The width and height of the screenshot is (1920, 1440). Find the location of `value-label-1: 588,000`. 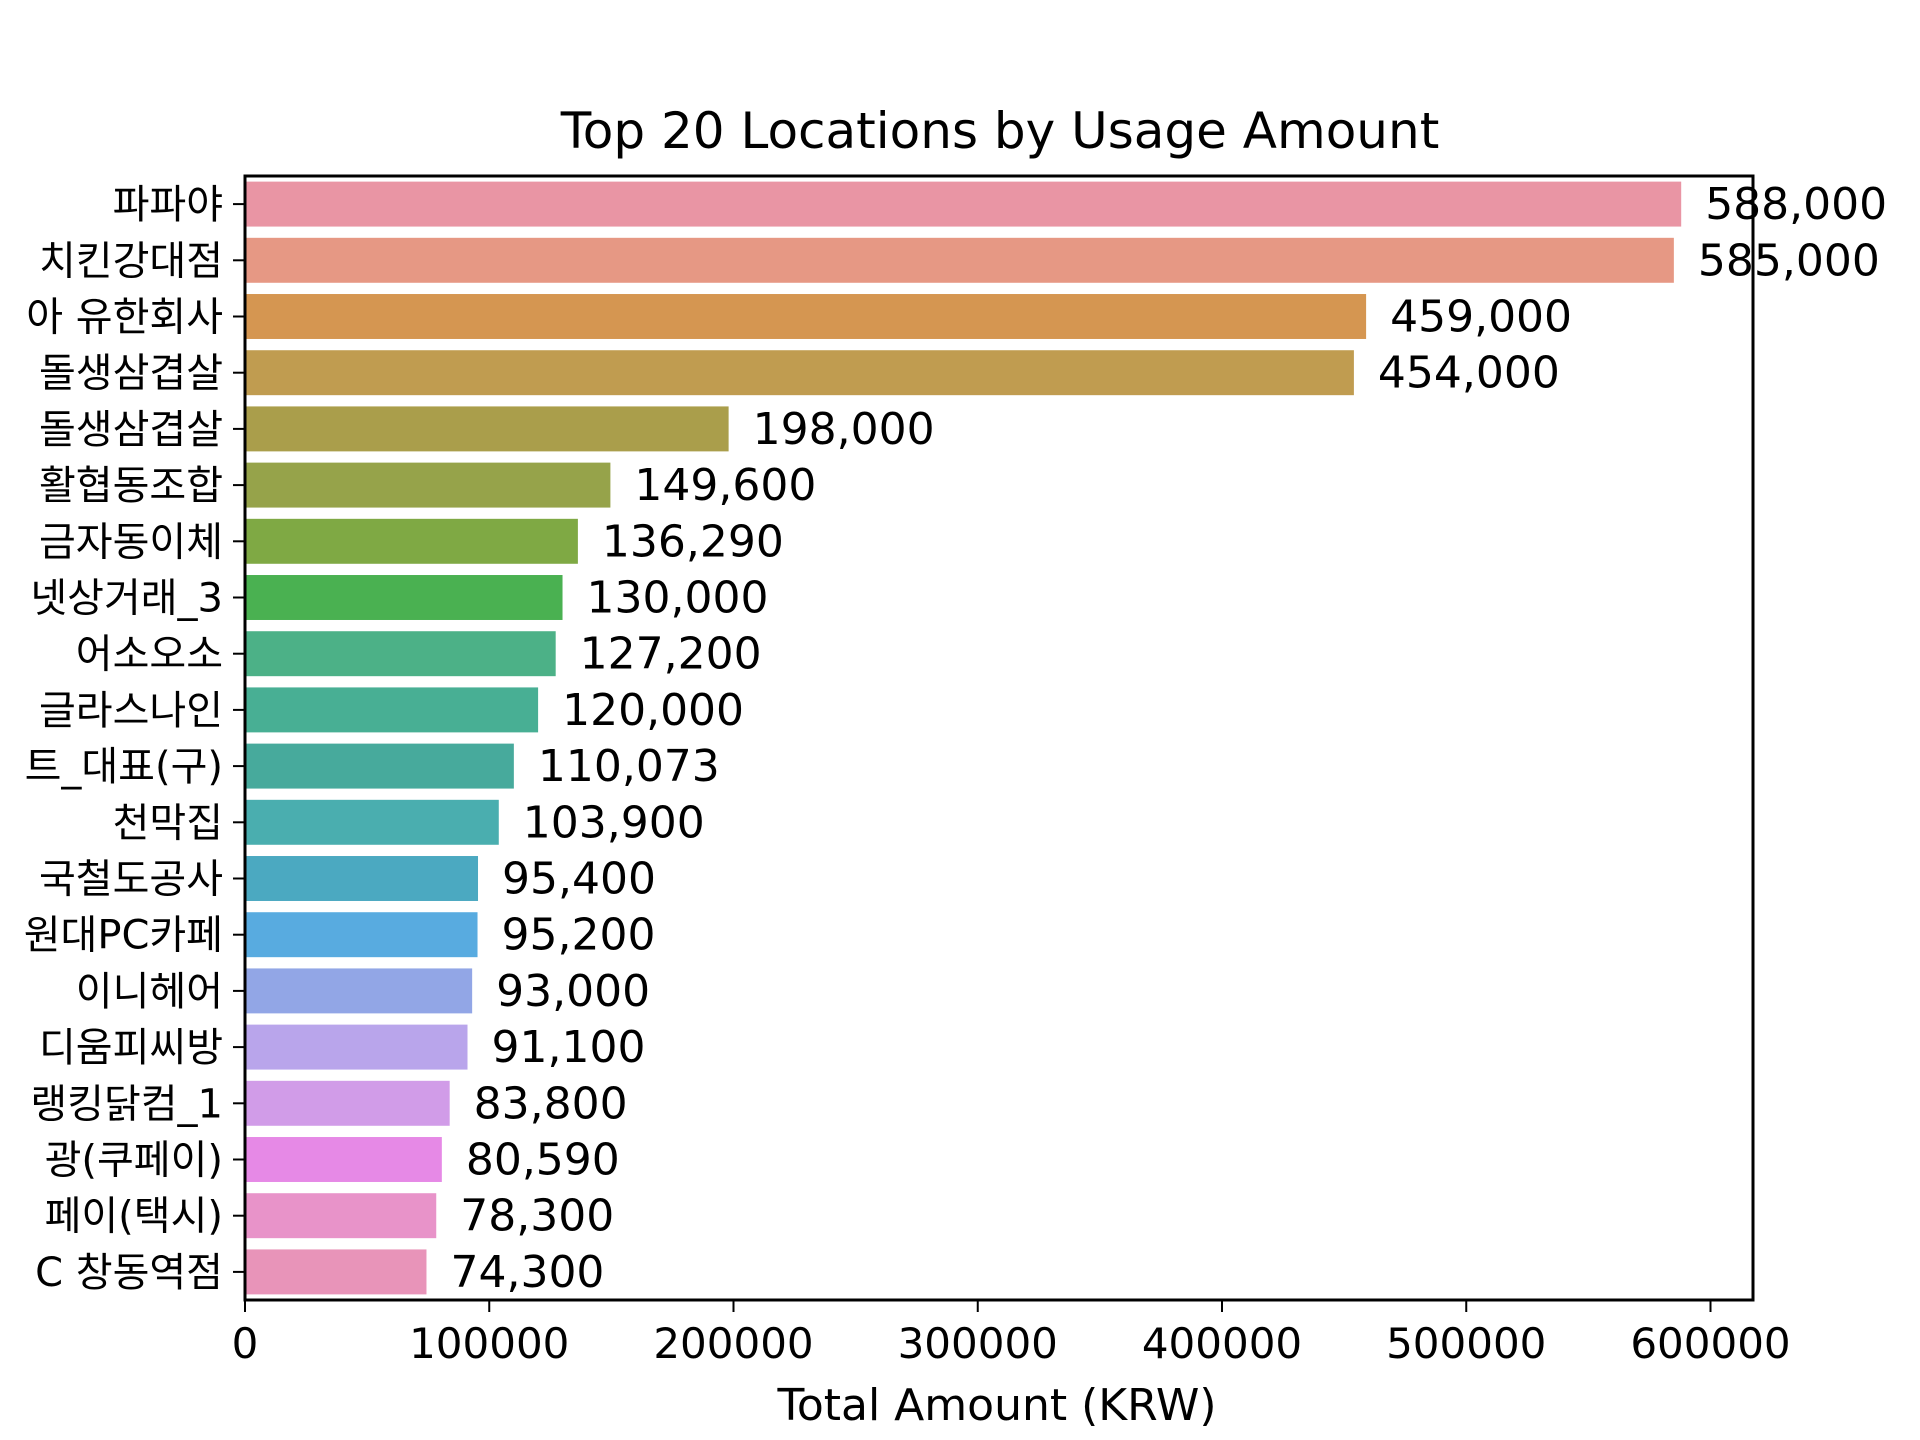

value-label-1: 588,000 is located at coordinates (1796, 204).